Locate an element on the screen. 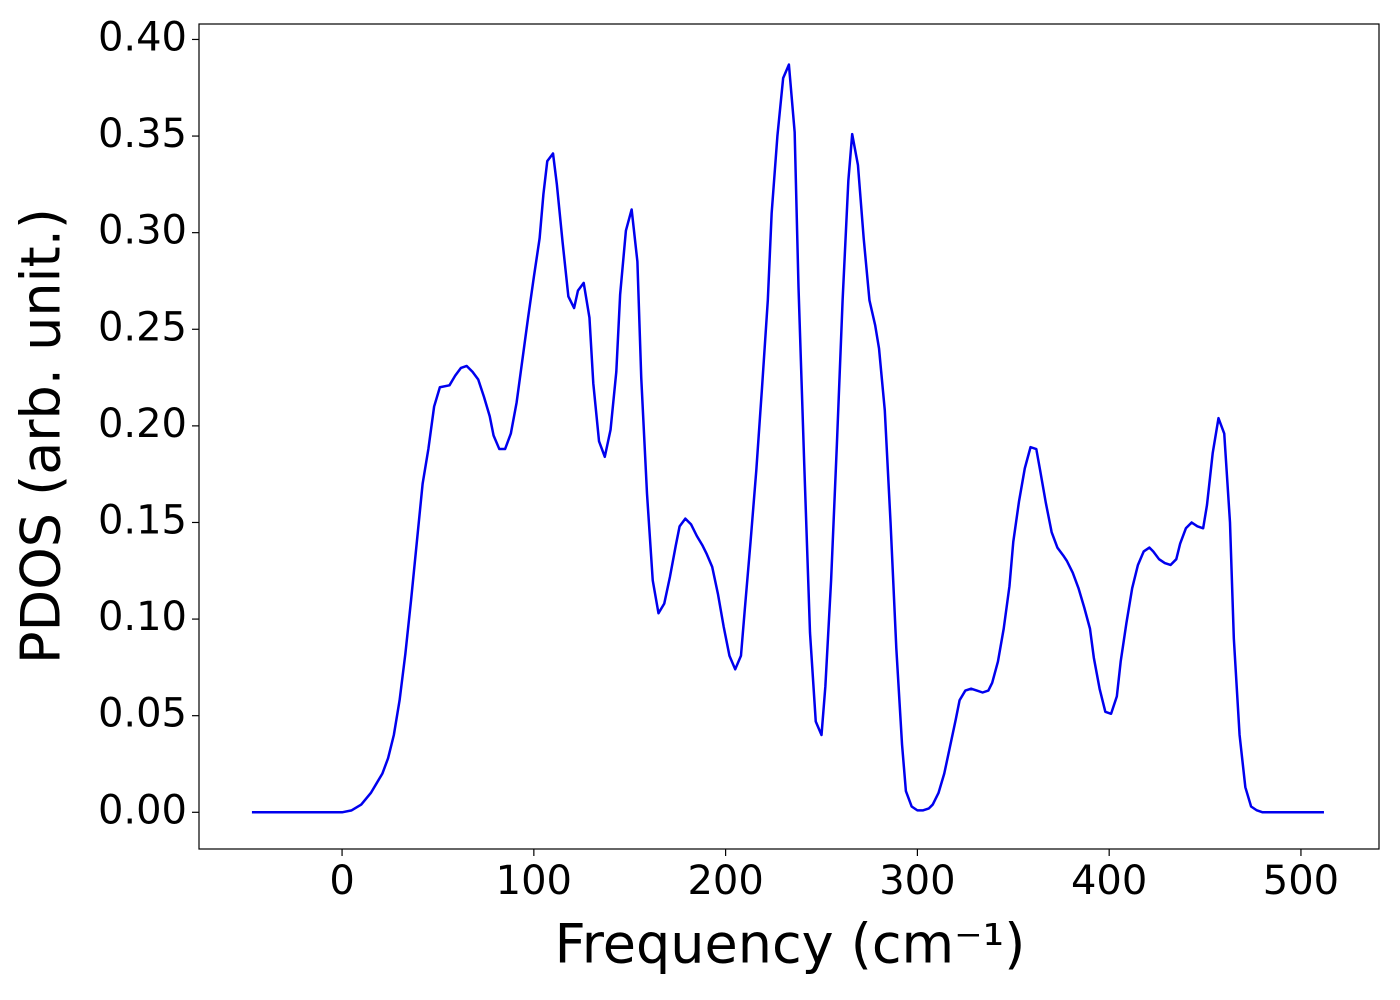  x-tick-label: 300 is located at coordinates (917, 881).